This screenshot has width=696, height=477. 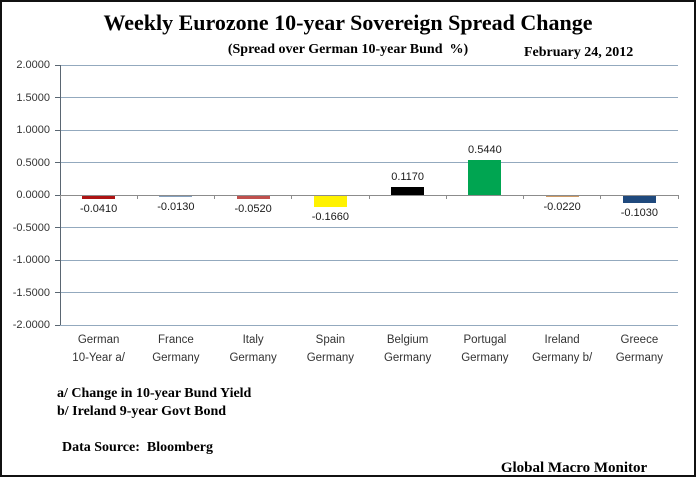 I want to click on data-source-label: Data Source: Bloomberg, so click(x=137, y=447).